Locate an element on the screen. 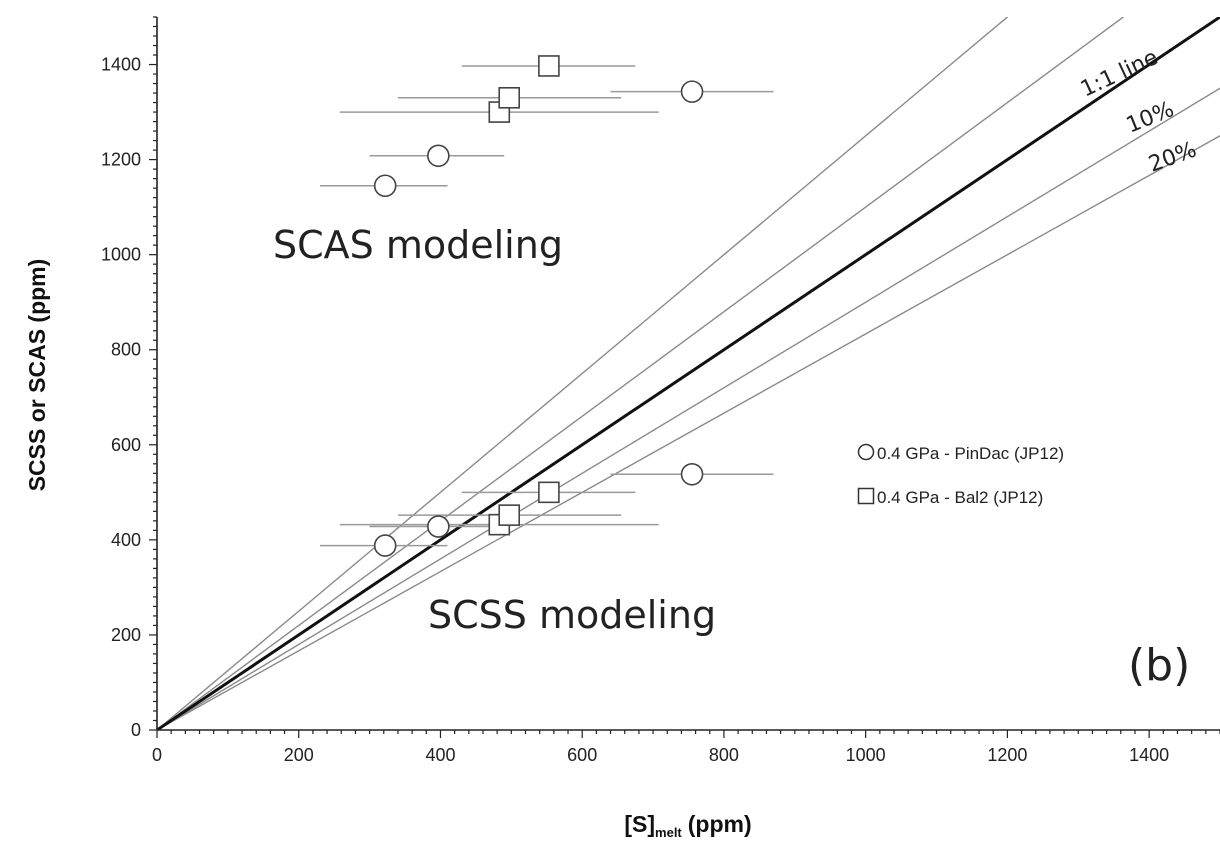 This screenshot has height=844, width=1220. y-tick-label-1400: 1400 is located at coordinates (121, 65).